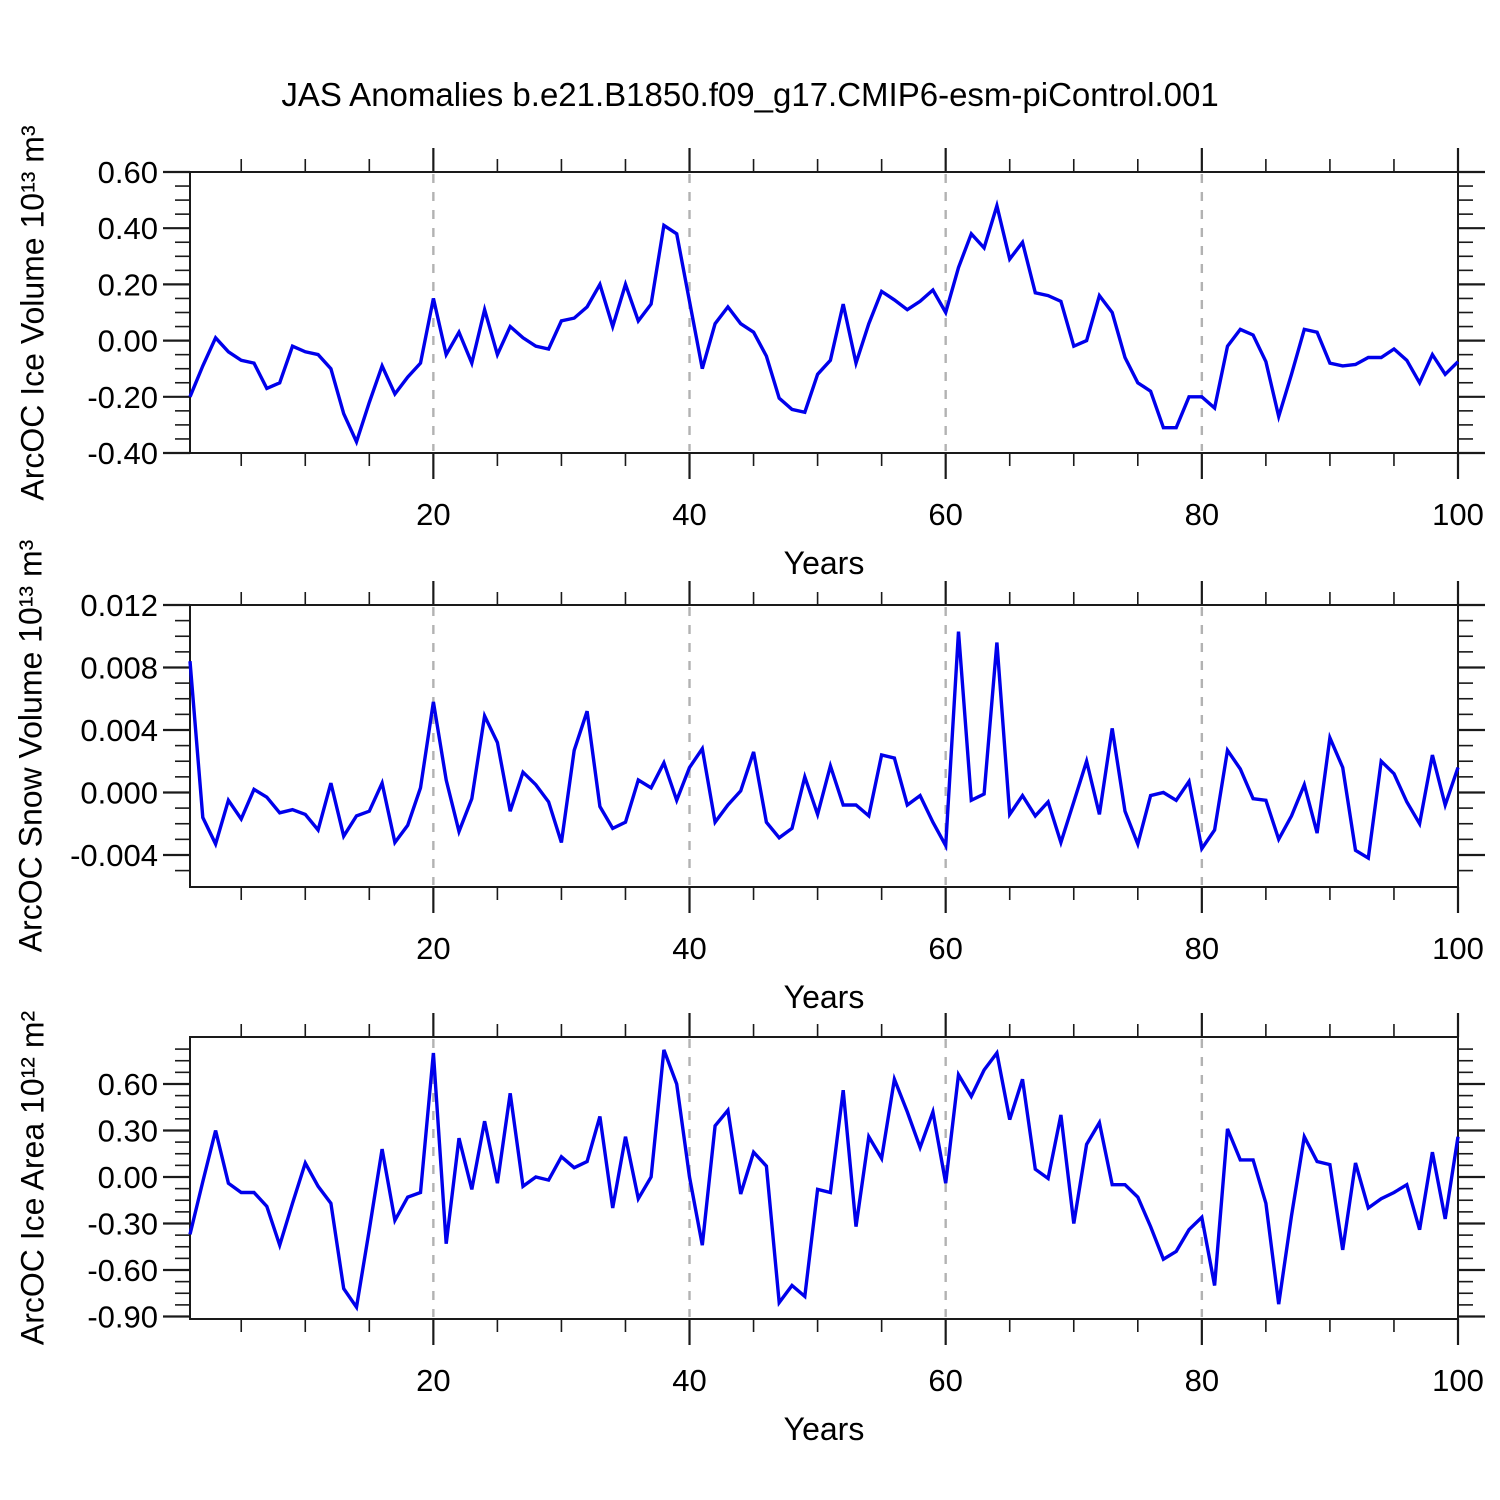 This screenshot has height=1500, width=1500. What do you see at coordinates (122, 1224) in the screenshot?
I see `y-tick-label: -0.30` at bounding box center [122, 1224].